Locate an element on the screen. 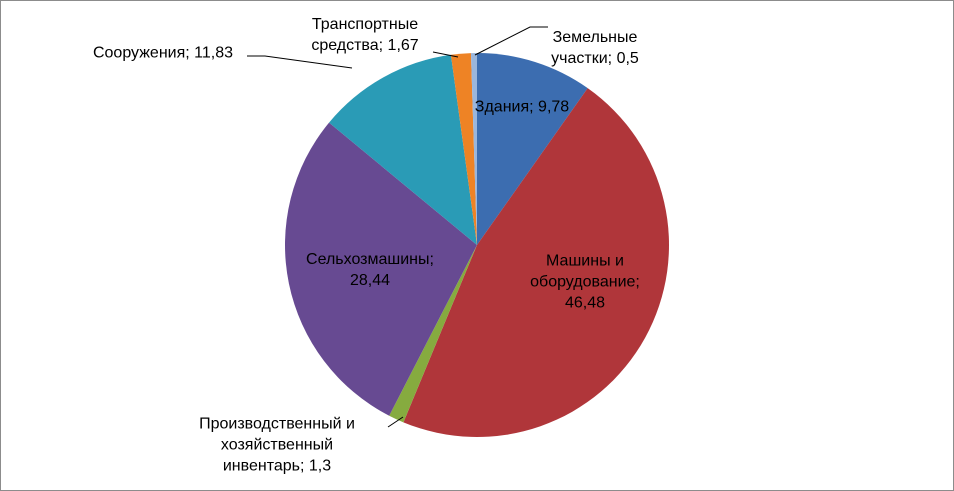  value-label: 9,78 is located at coordinates (554, 107).